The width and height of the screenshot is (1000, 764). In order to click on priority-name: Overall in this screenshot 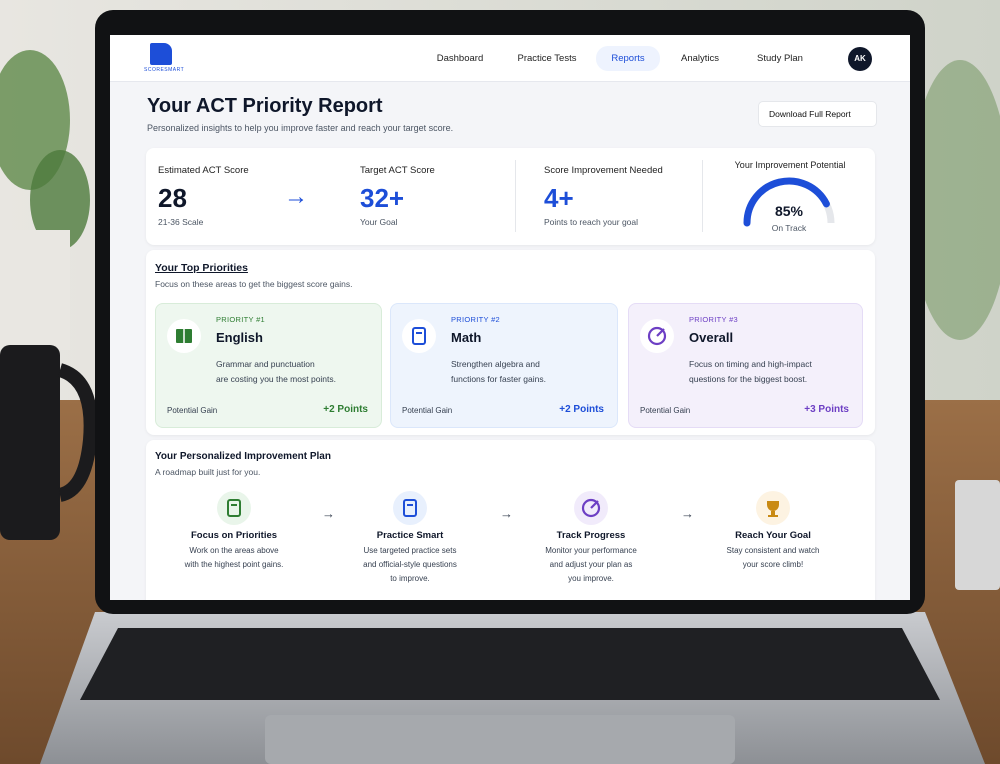, I will do `click(711, 337)`.